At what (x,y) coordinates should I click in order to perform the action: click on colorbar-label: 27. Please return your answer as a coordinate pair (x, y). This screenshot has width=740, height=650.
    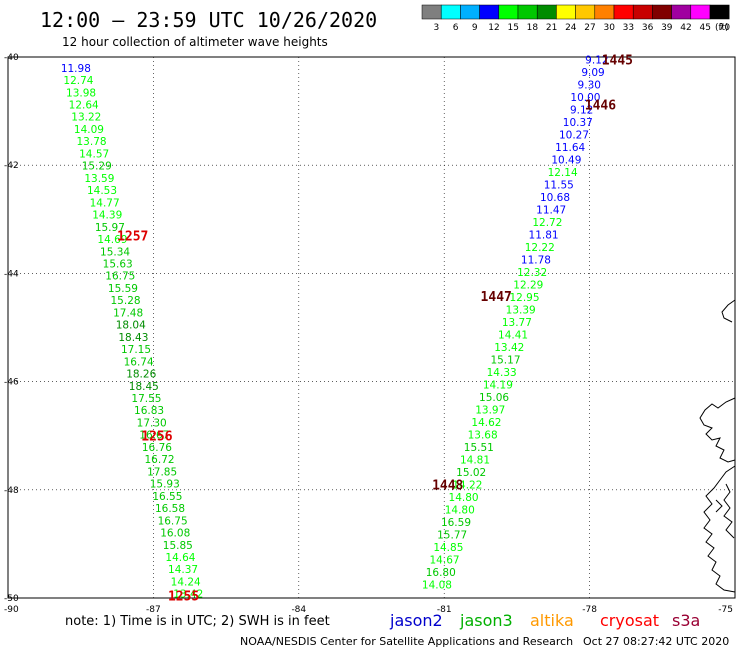
    Looking at the image, I should click on (589, 28).